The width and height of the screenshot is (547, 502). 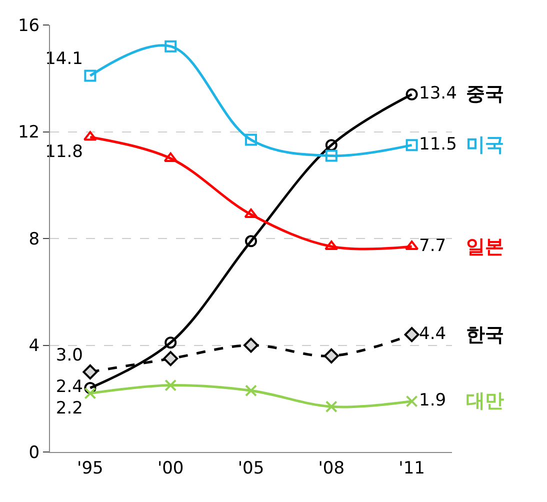 I want to click on data-label: 14.1, so click(x=64, y=59).